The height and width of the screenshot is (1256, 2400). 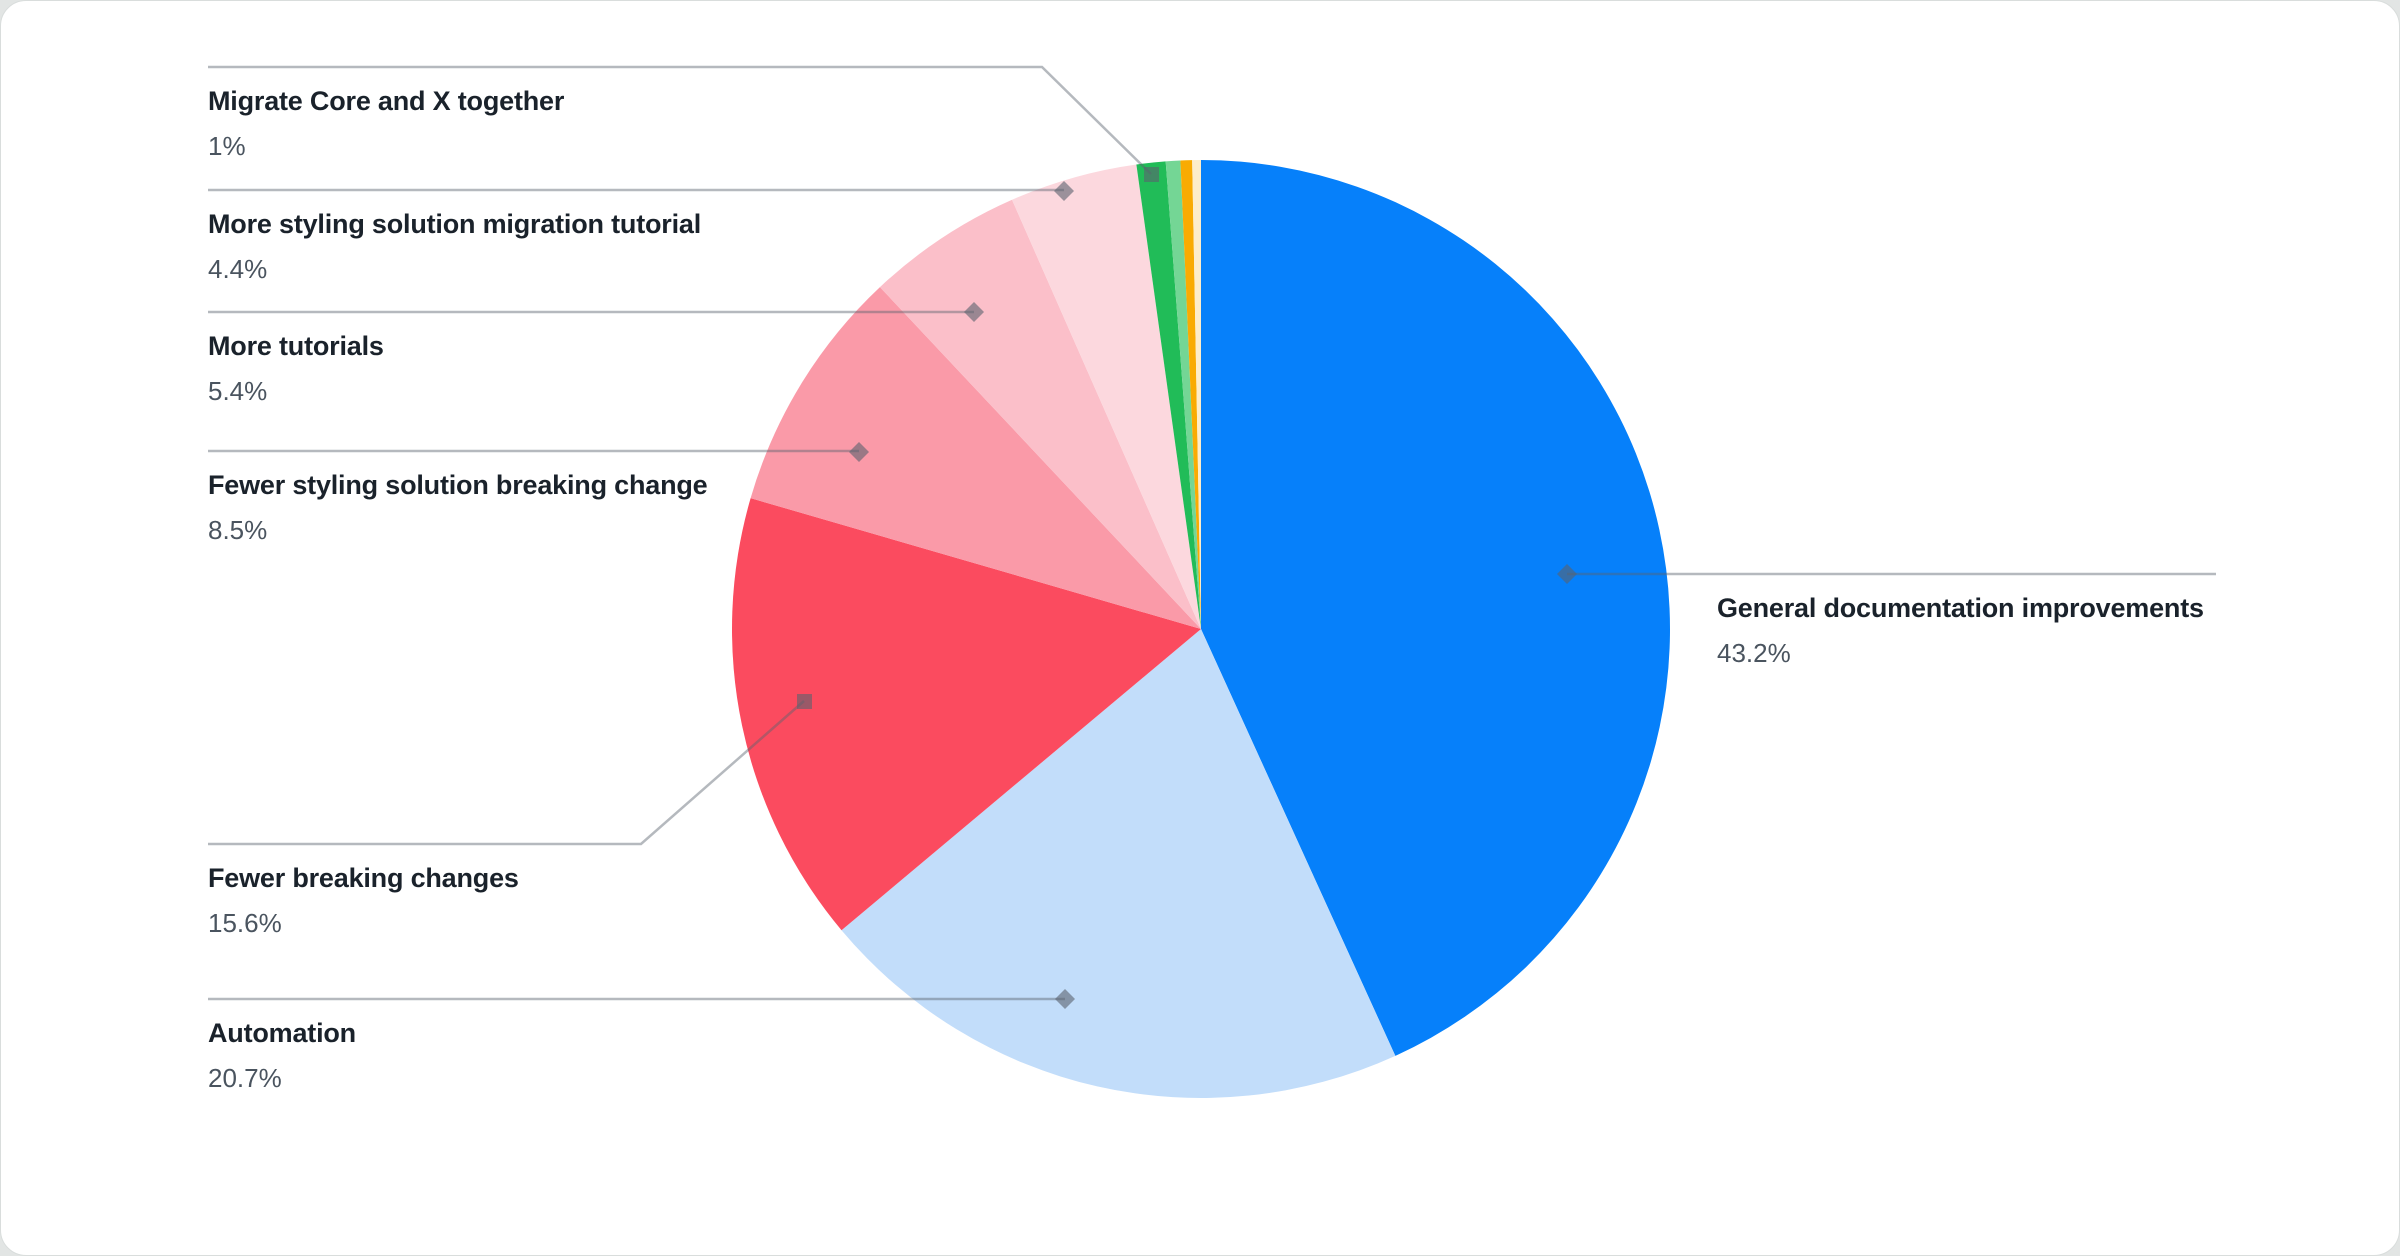 I want to click on pie-slice-automation, so click(x=1118, y=864).